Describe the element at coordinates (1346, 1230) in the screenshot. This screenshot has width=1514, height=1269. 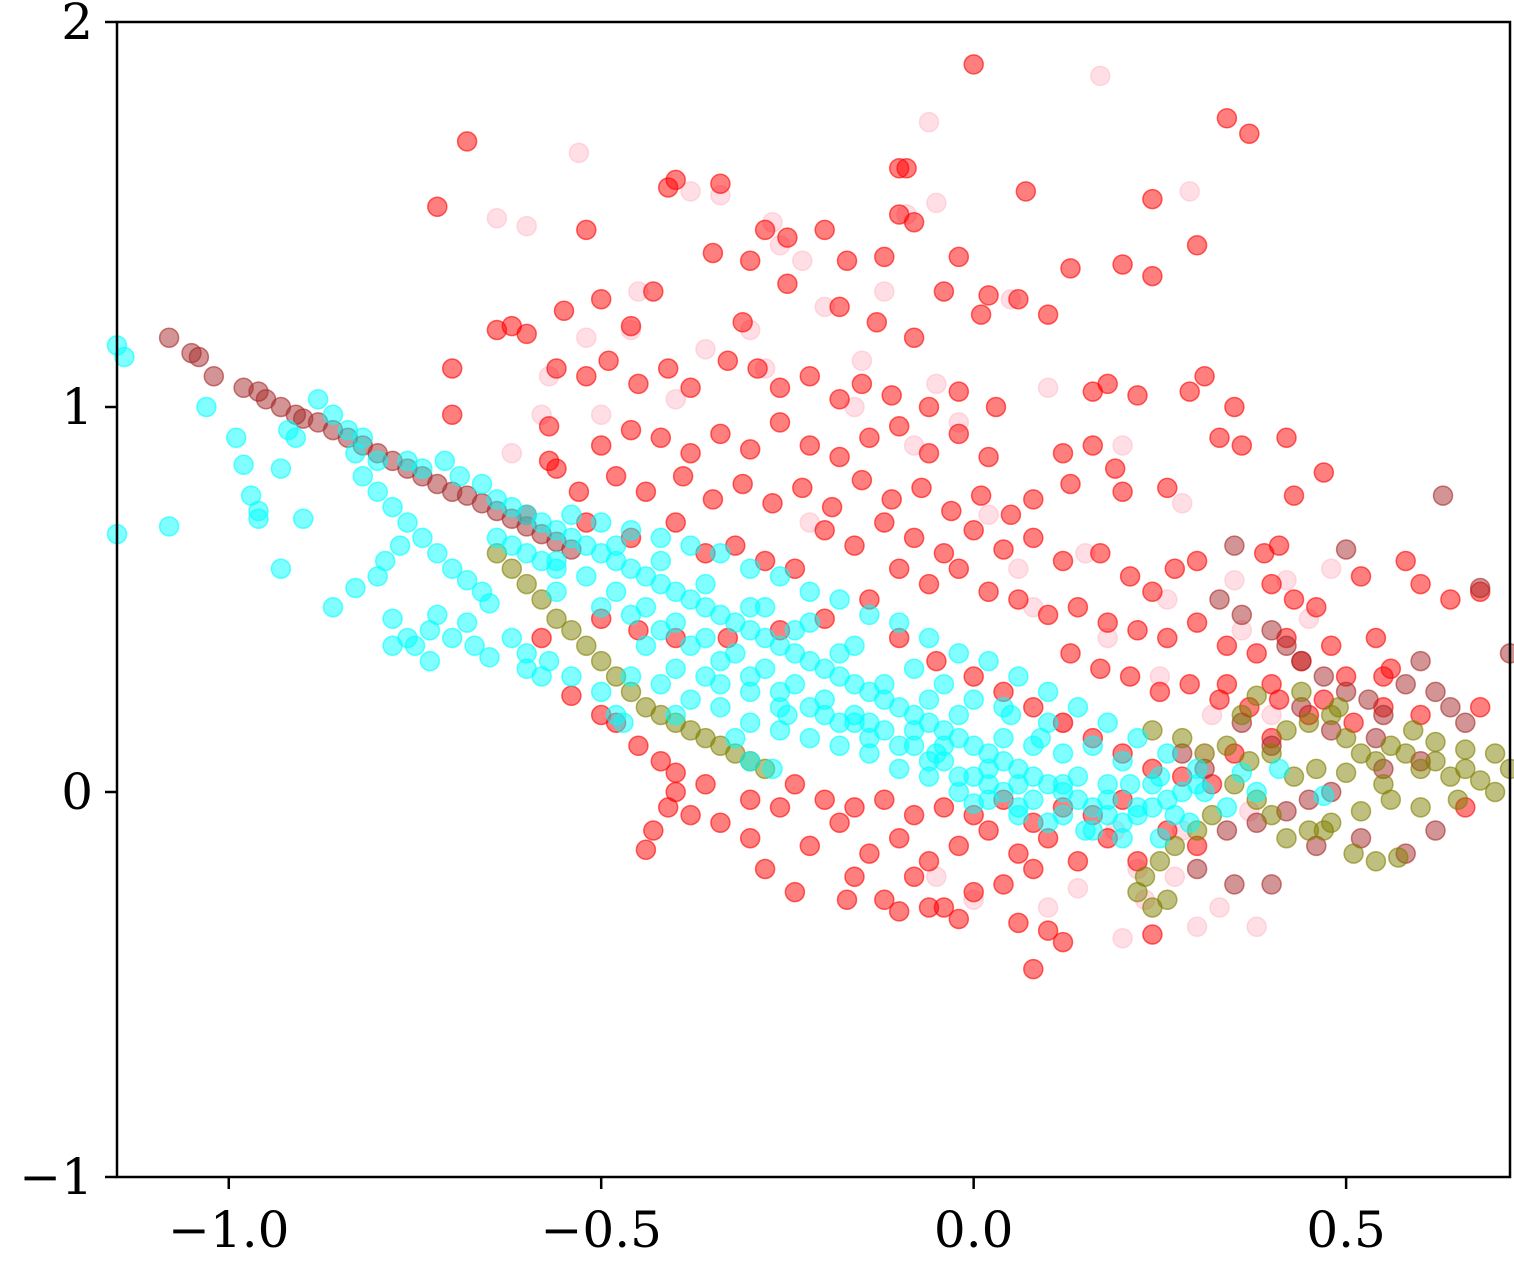
I see `x-tick-label: 0.5` at that location.